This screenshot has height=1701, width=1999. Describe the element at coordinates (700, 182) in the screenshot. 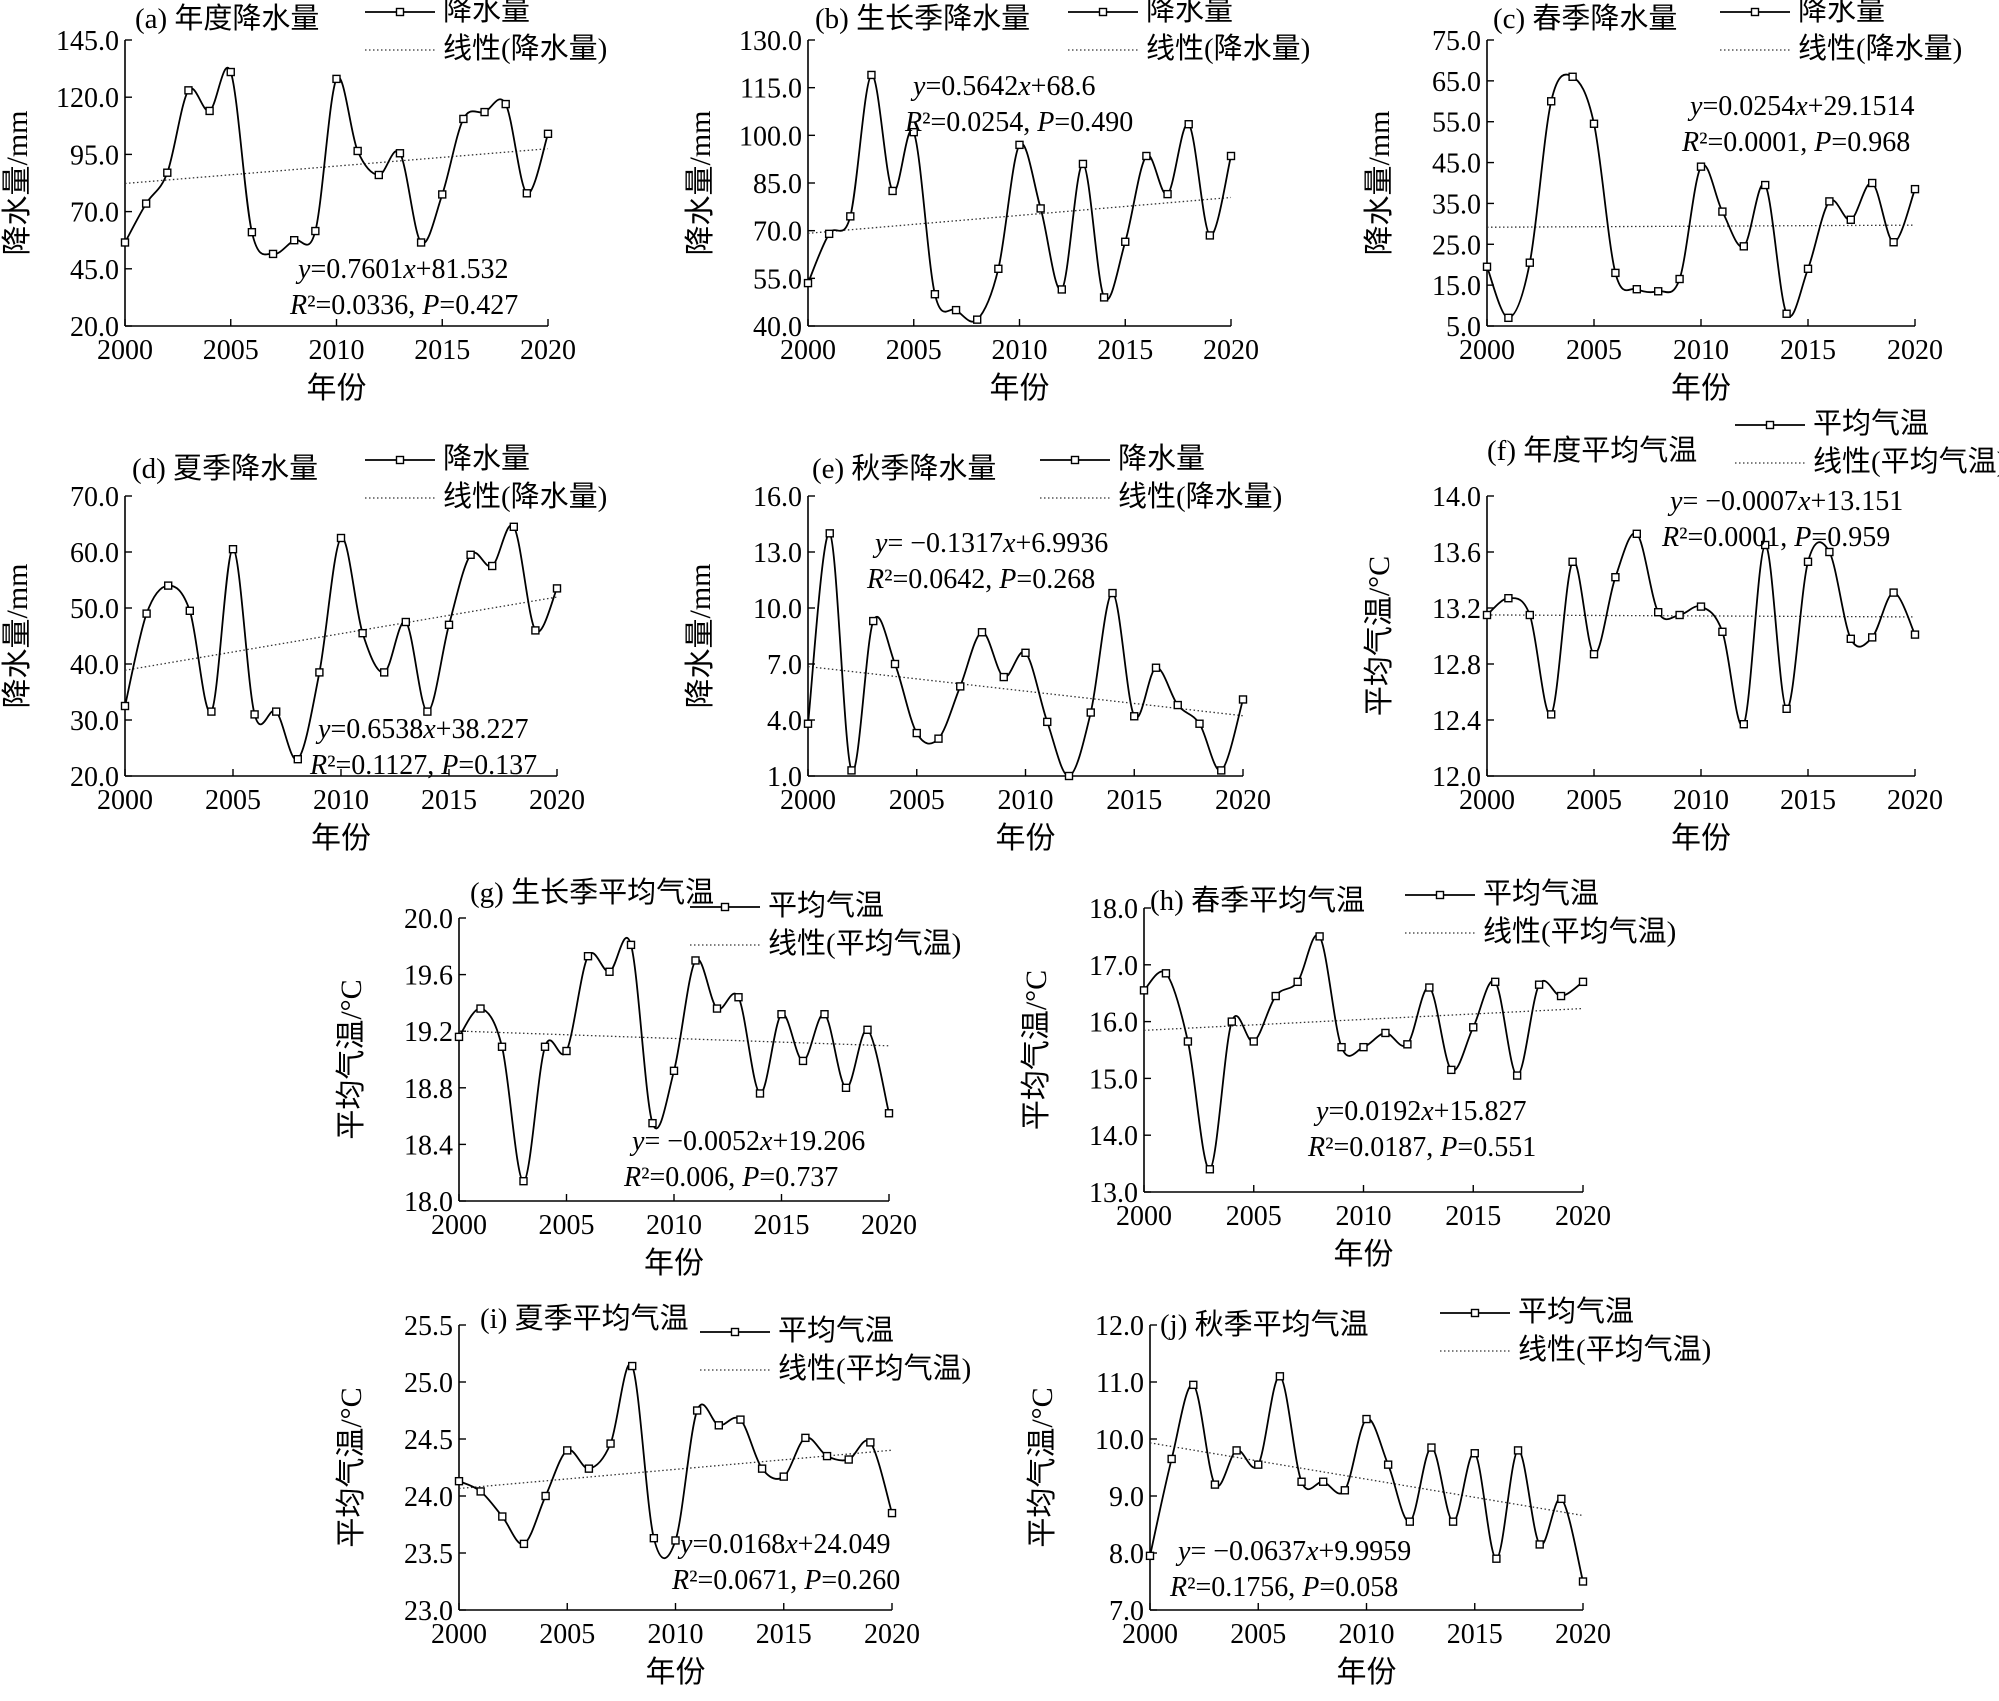

I see `y-axis-title-b: 降水量/mm` at that location.